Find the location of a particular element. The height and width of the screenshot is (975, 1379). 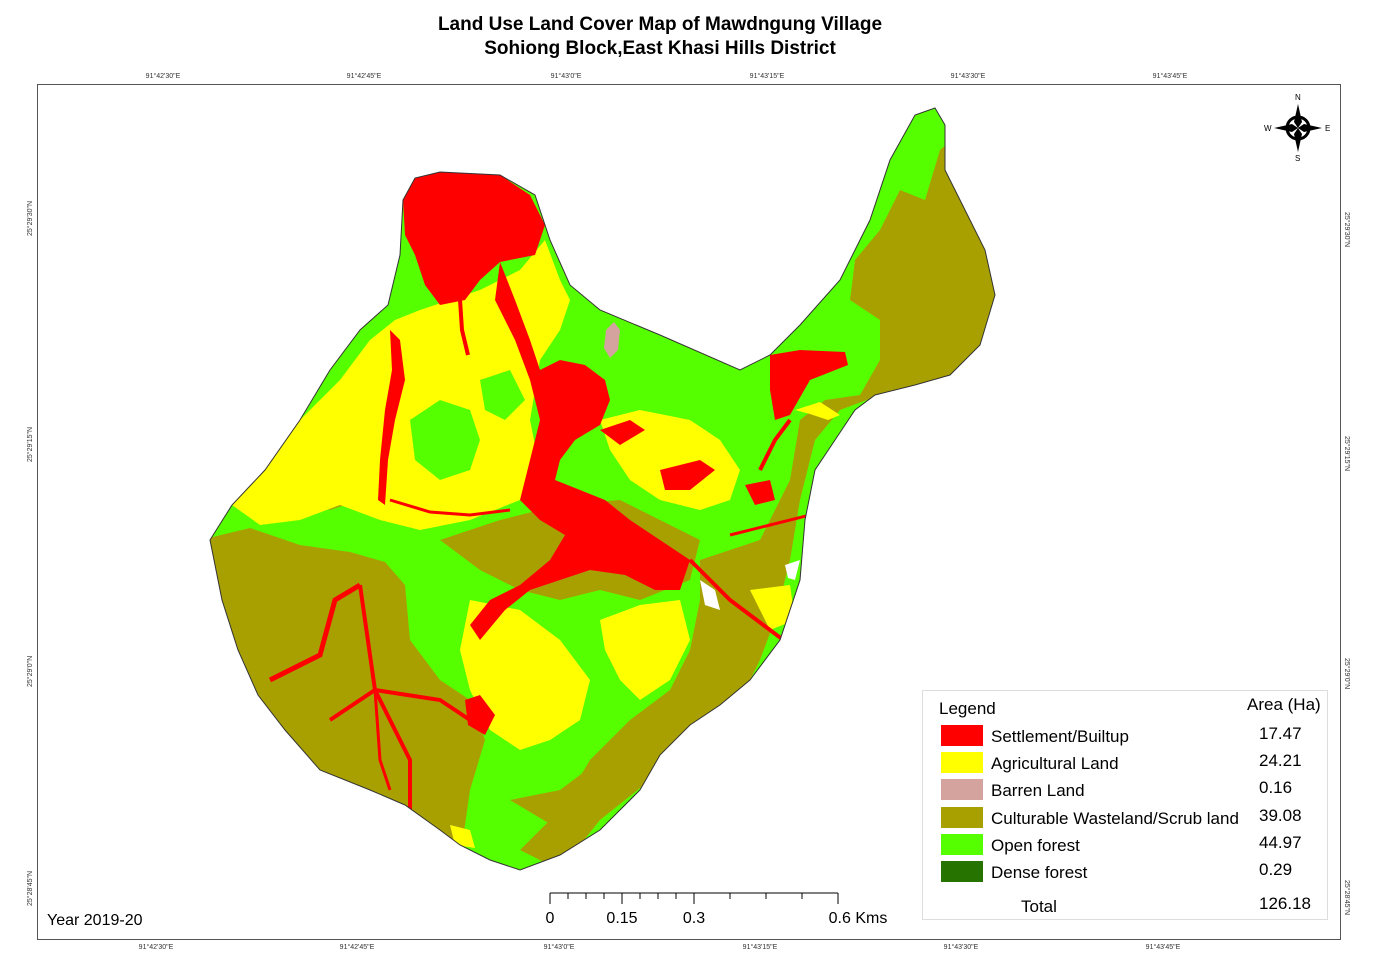

longitude-label-bottom: 91°42'30"E is located at coordinates (156, 947).